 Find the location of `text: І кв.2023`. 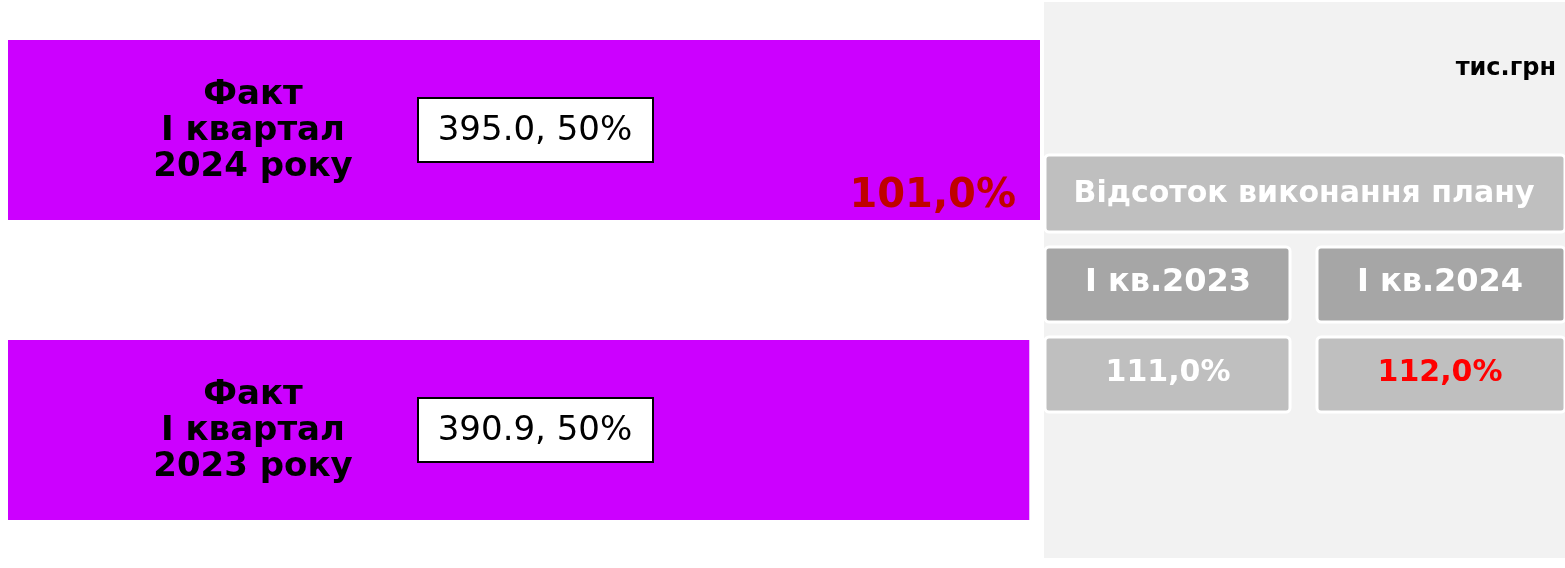

text: І кв.2023 is located at coordinates (1168, 280).